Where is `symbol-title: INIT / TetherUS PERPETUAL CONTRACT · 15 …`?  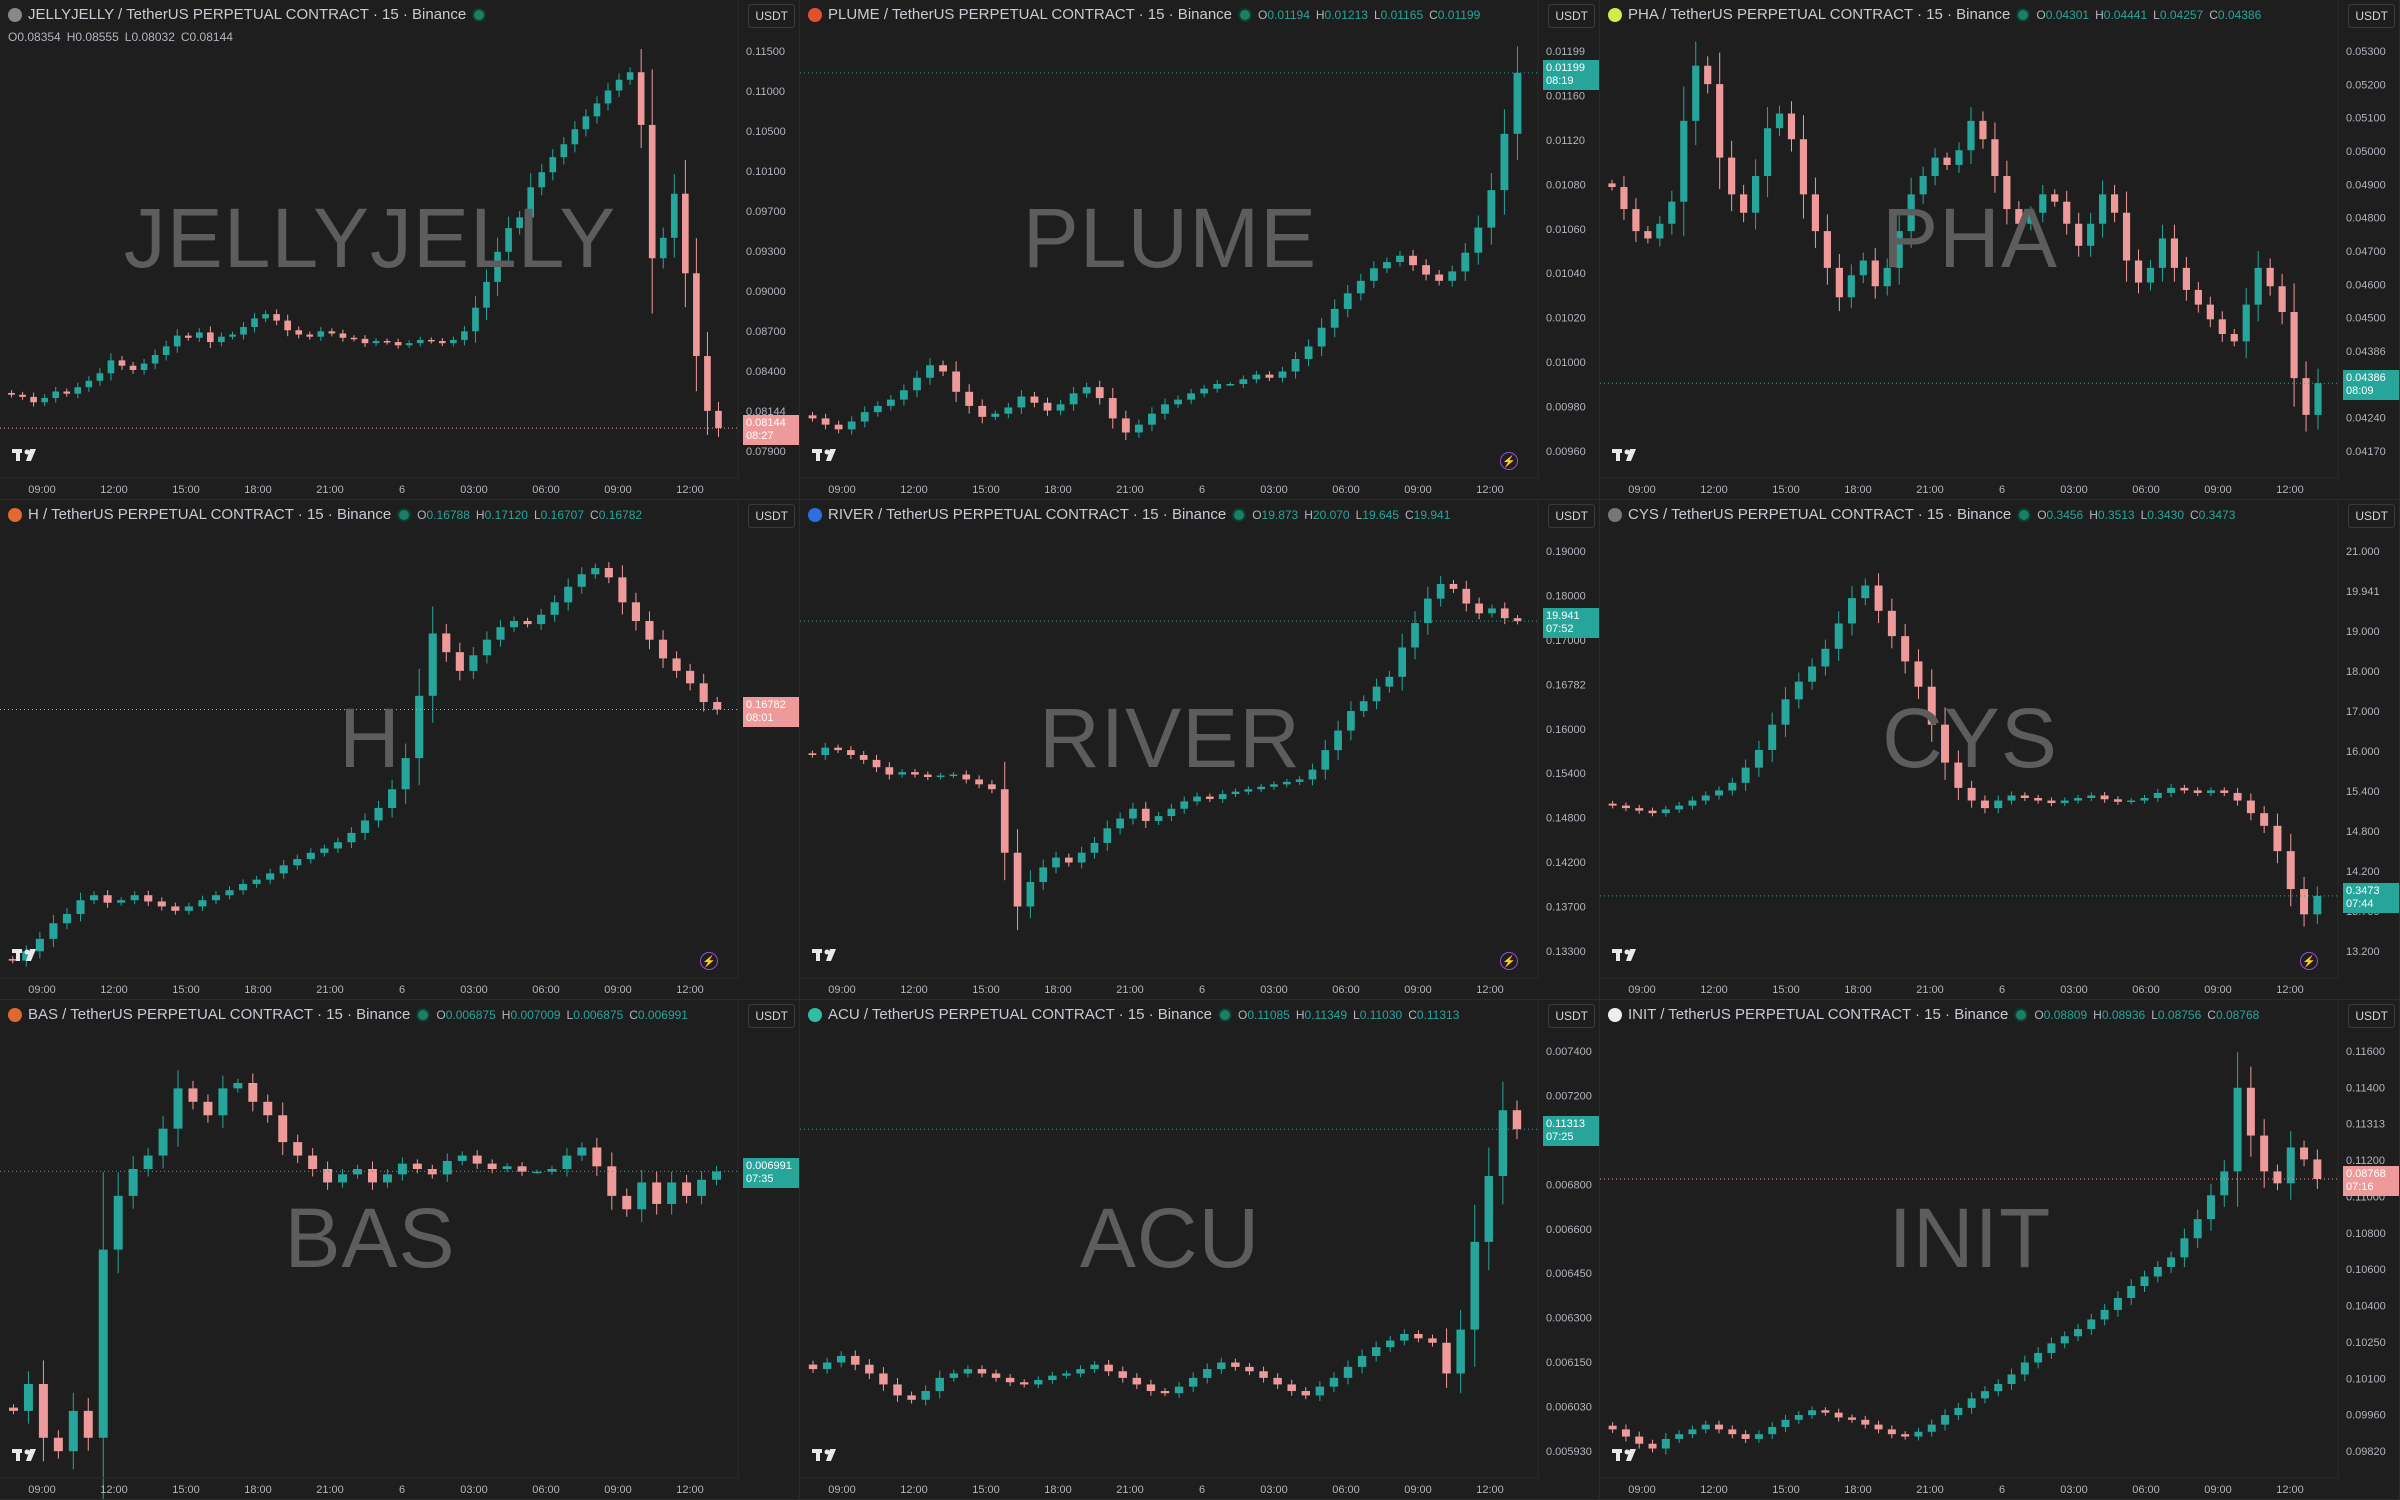 symbol-title: INIT / TetherUS PERPETUAL CONTRACT · 15 … is located at coordinates (1818, 1014).